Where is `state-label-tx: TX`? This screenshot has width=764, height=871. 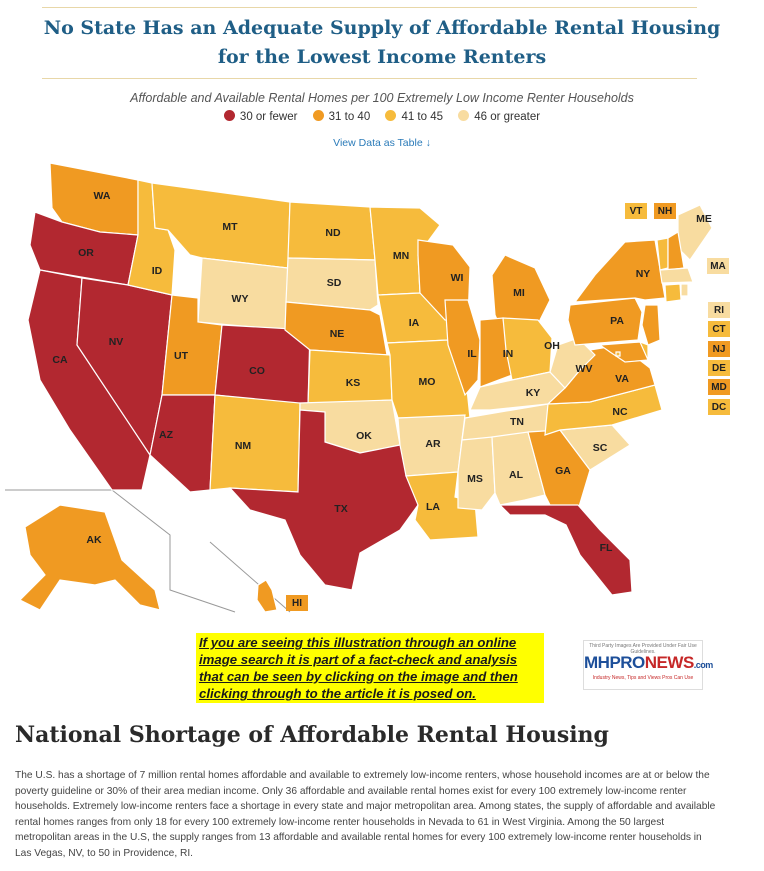
state-label-tx: TX is located at coordinates (340, 509).